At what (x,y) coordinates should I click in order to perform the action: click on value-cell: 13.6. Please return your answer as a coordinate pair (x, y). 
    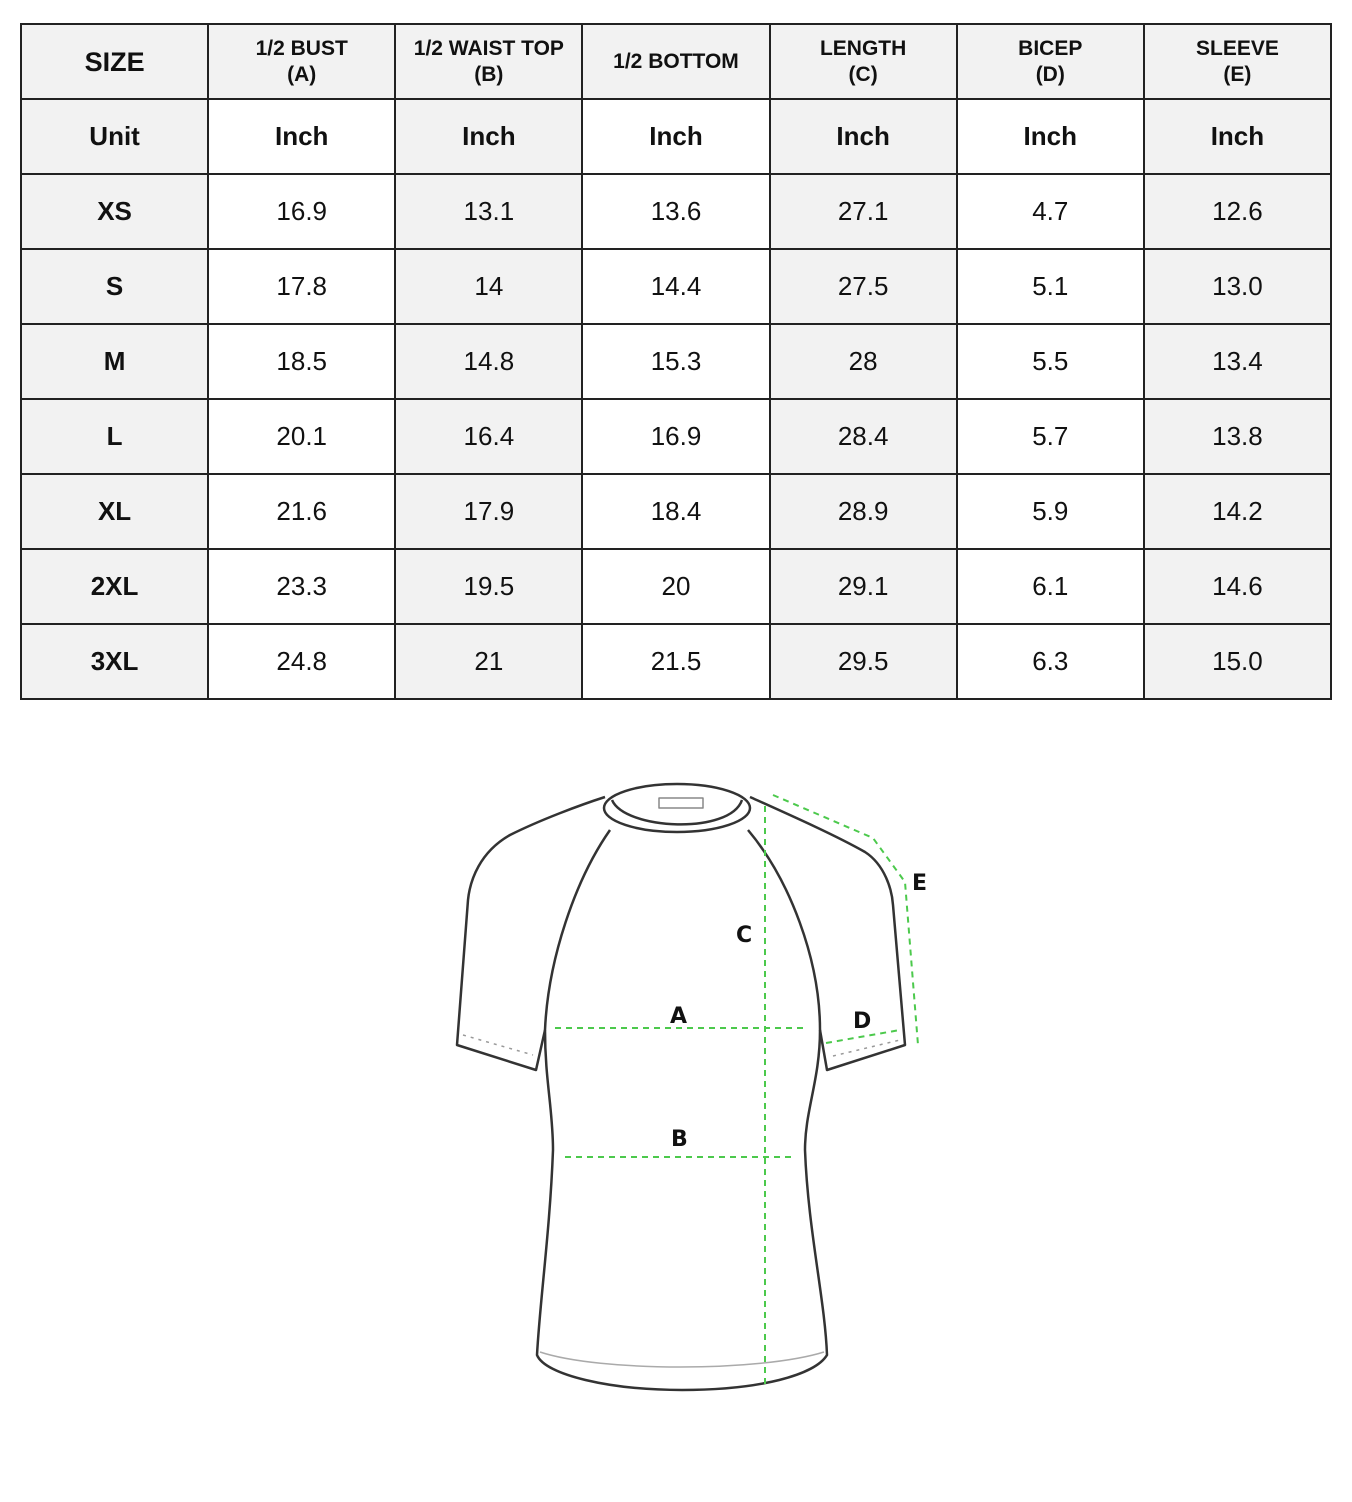
    Looking at the image, I should click on (676, 211).